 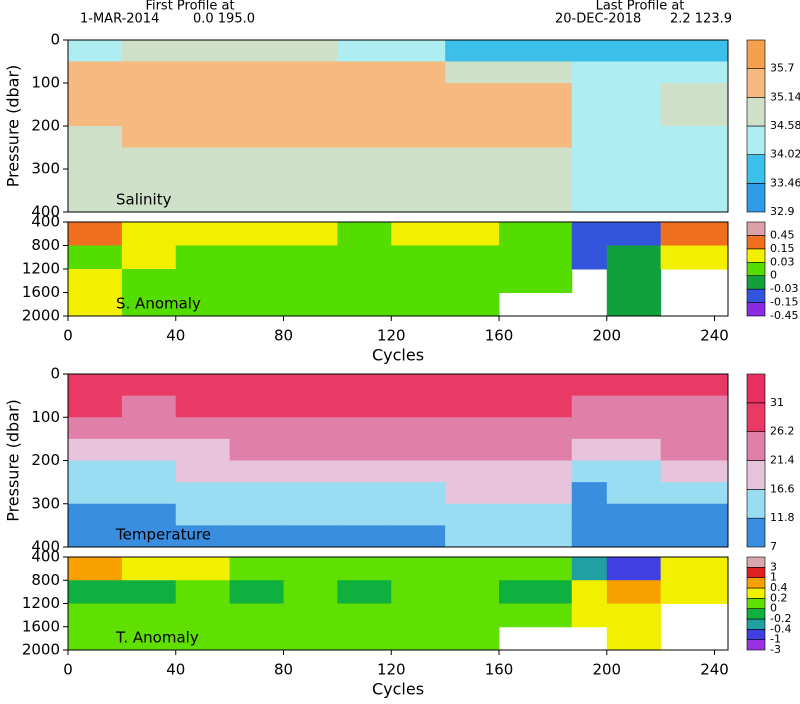 What do you see at coordinates (782, 517) in the screenshot?
I see `colorbar-label: 11.8` at bounding box center [782, 517].